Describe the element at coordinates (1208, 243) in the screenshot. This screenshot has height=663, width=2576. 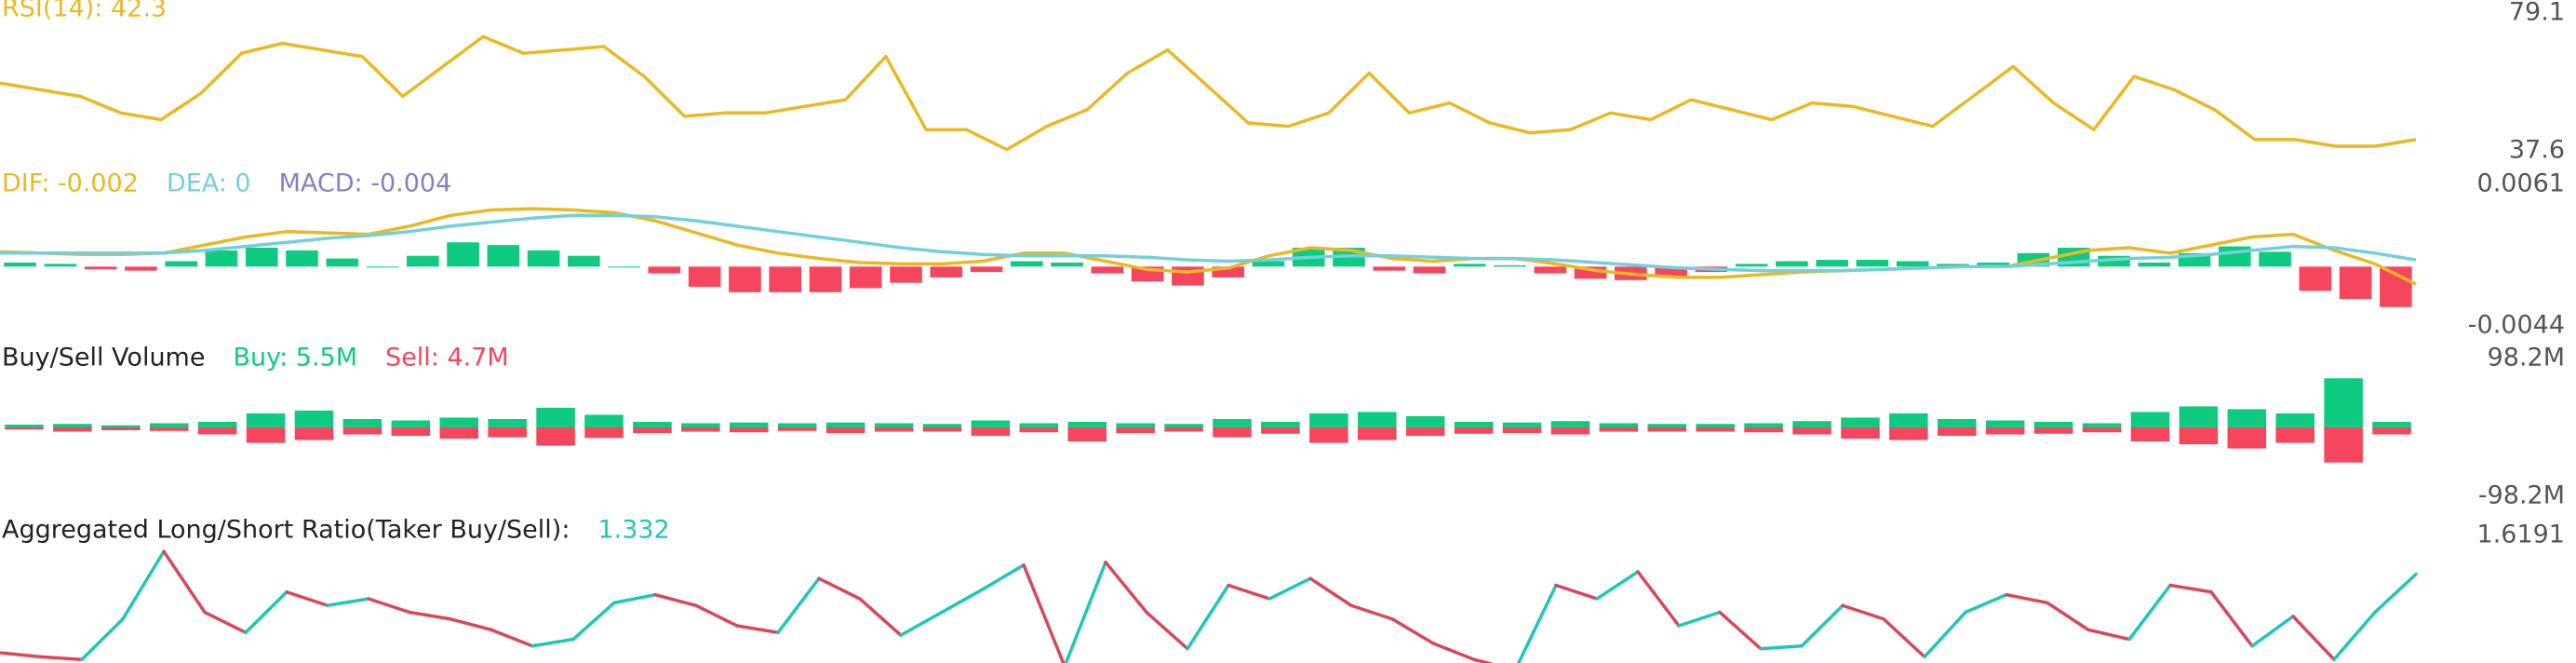
I see `line` at that location.